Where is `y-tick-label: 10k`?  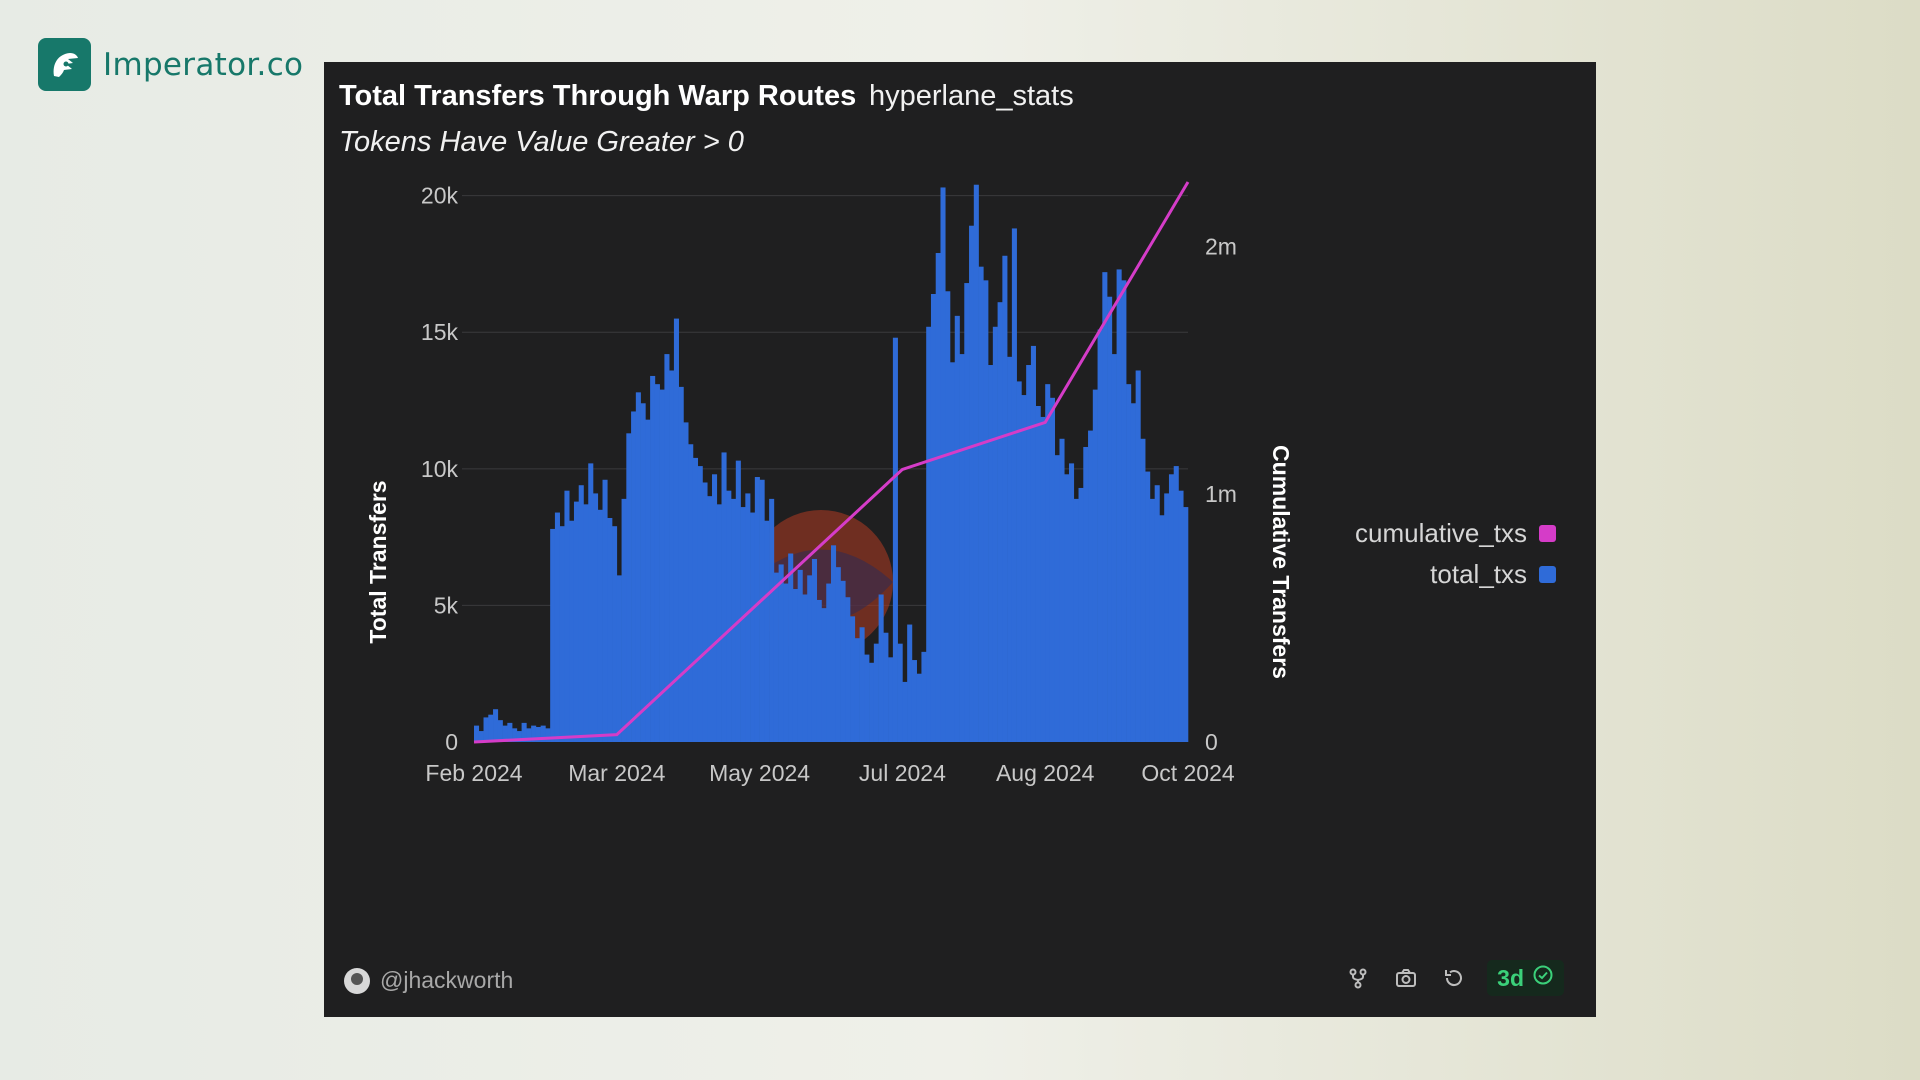 y-tick-label: 10k is located at coordinates (440, 469).